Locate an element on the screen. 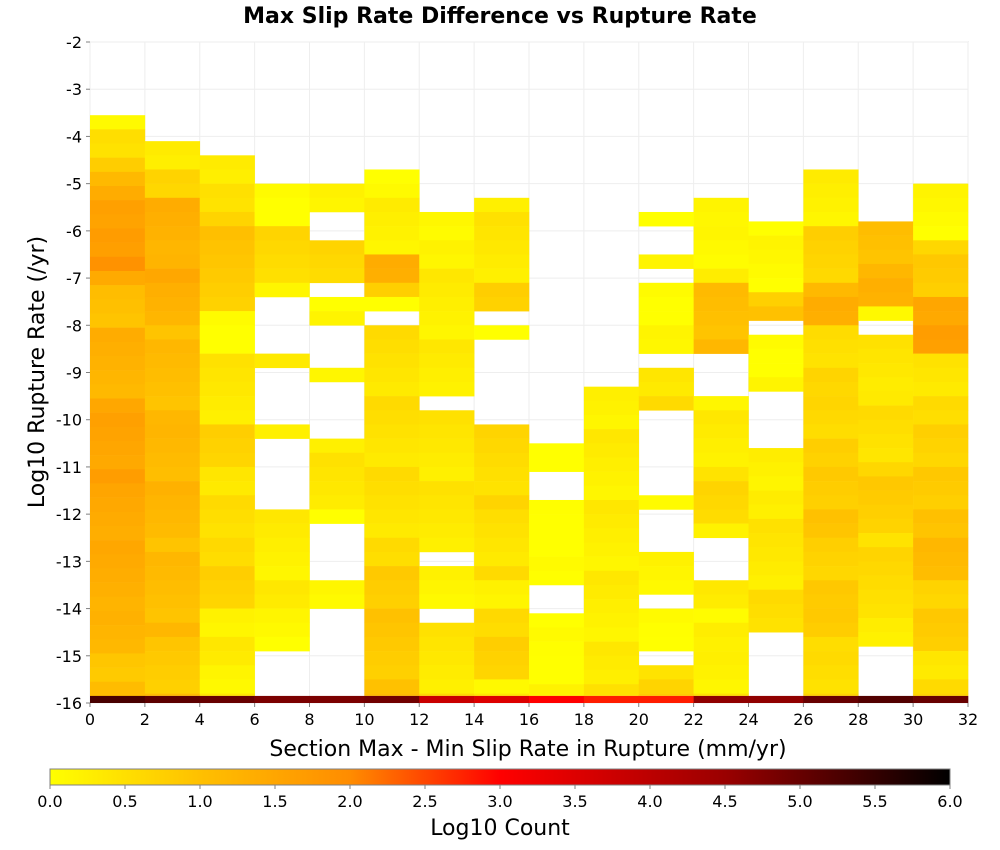  y-tick-label: -7 is located at coordinates (74, 278).